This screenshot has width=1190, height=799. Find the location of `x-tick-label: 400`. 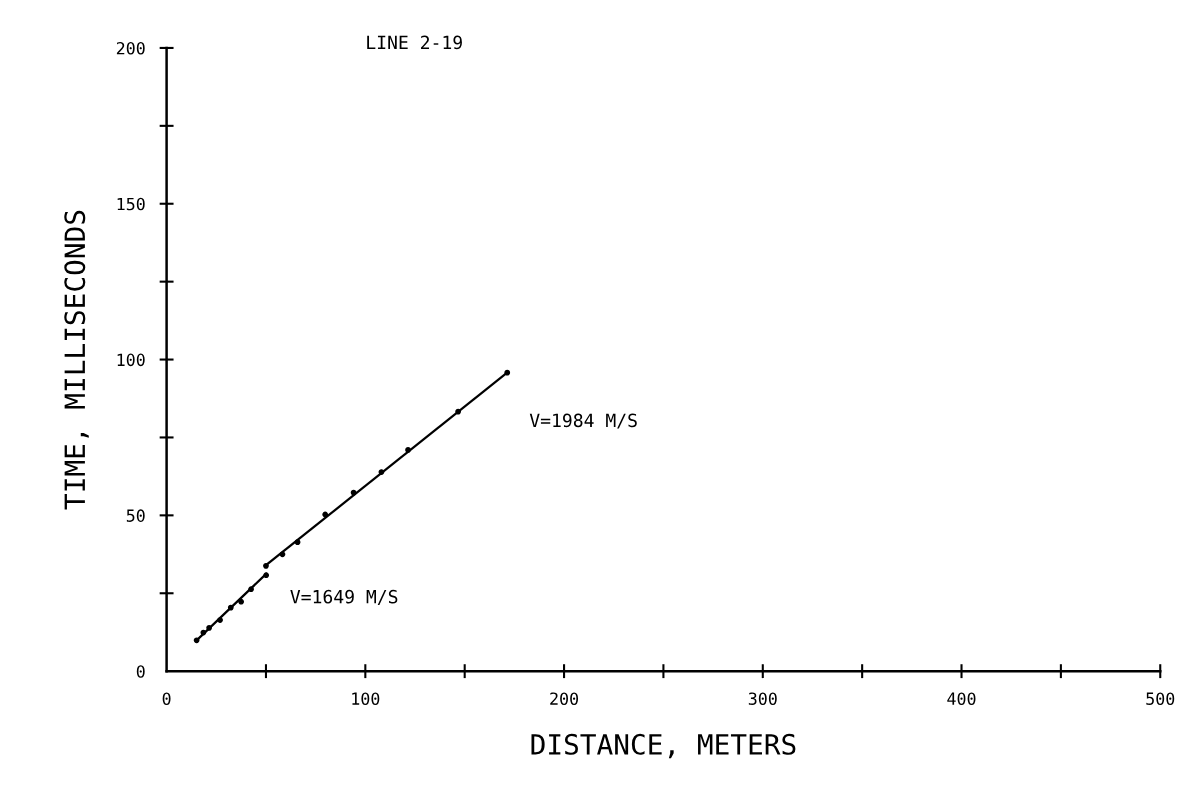

x-tick-label: 400 is located at coordinates (961, 698).